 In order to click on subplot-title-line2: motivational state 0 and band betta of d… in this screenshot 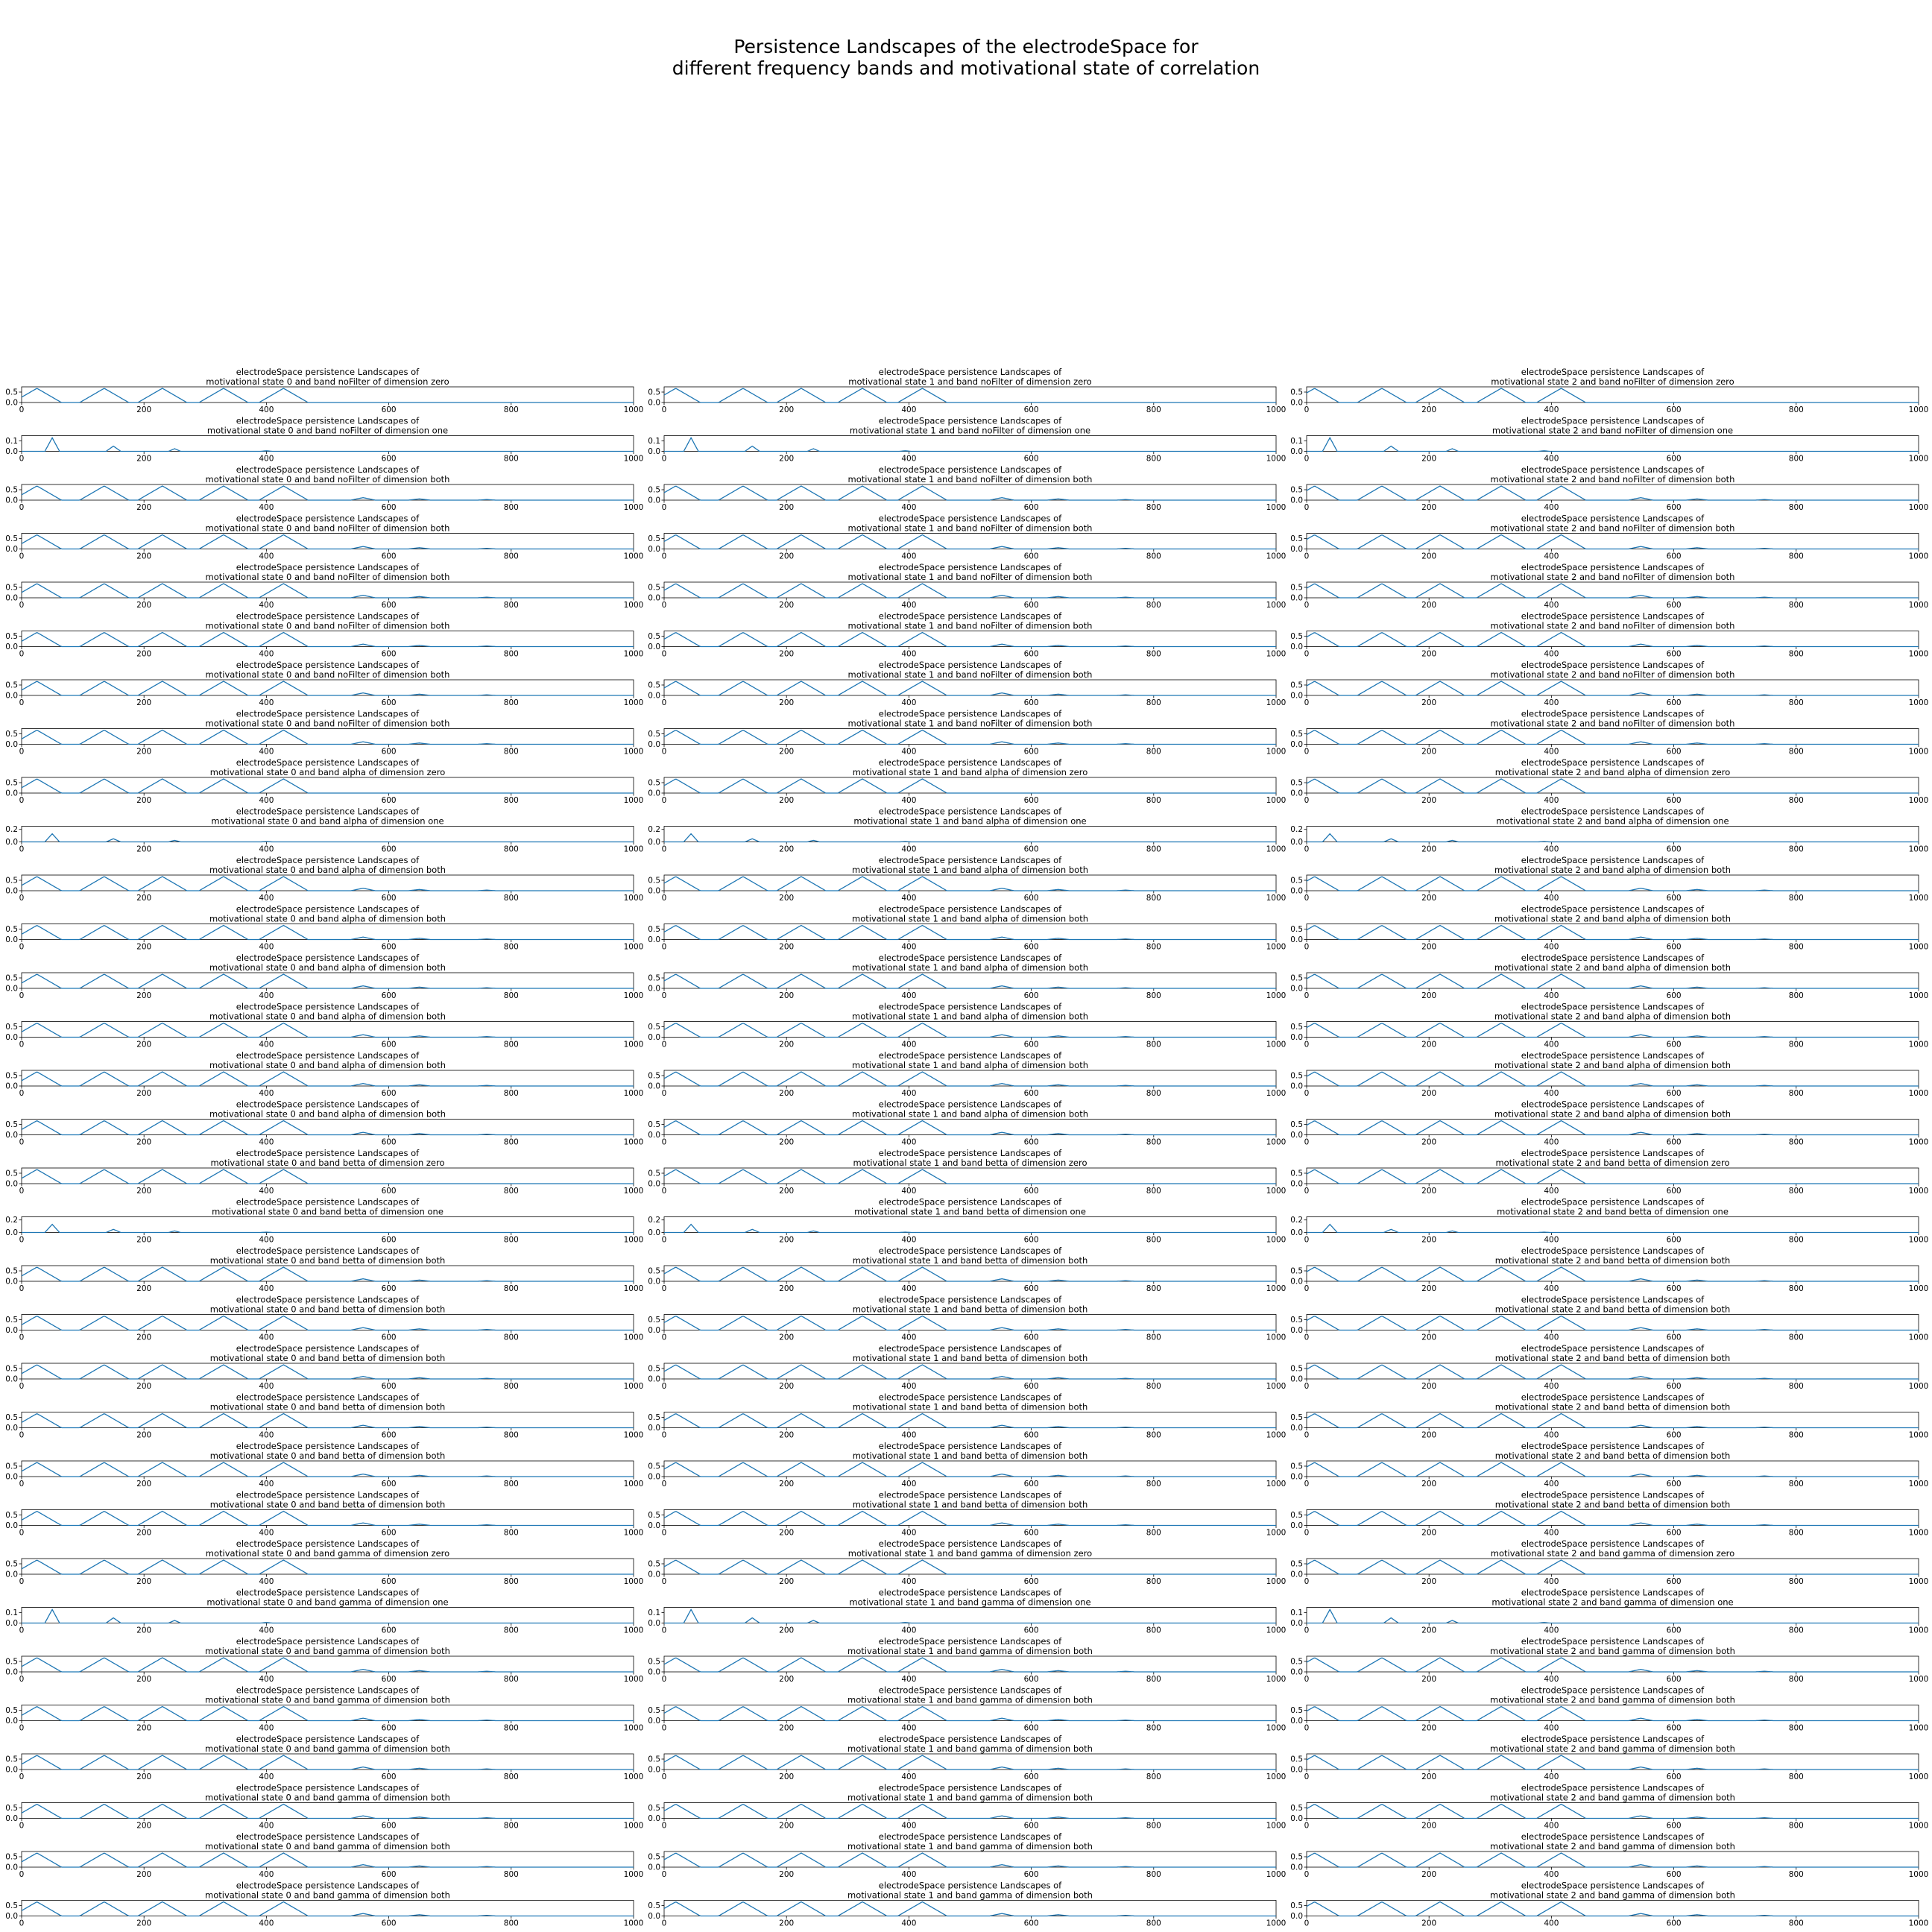, I will do `click(327, 1212)`.